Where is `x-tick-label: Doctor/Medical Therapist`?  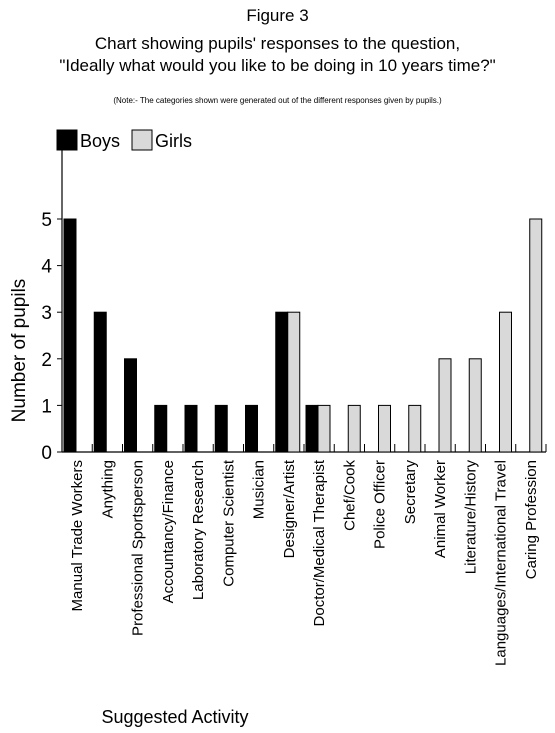 x-tick-label: Doctor/Medical Therapist is located at coordinates (319, 542).